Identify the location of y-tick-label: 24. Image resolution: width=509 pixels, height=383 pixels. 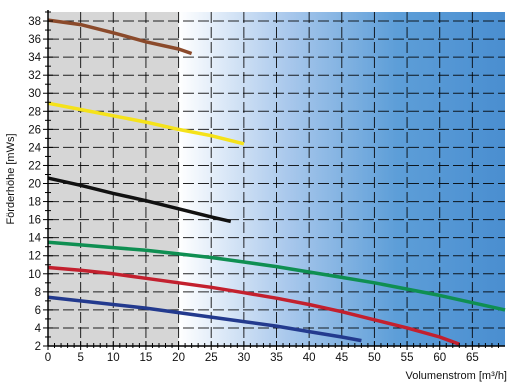
(34, 148).